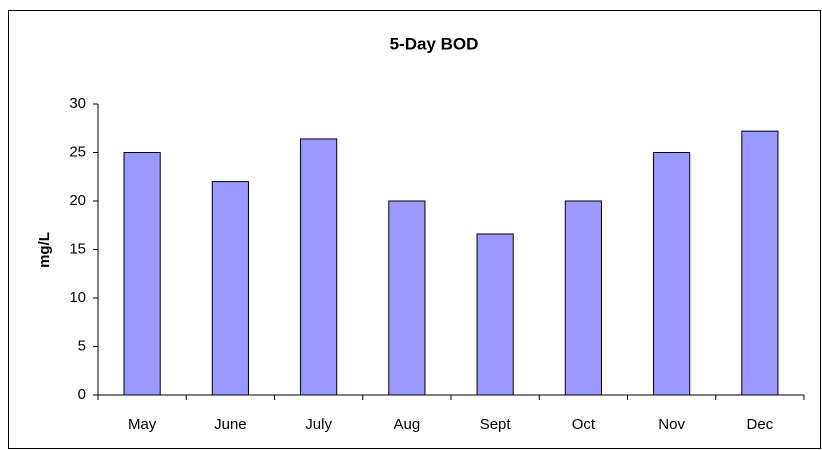 The width and height of the screenshot is (822, 450). What do you see at coordinates (77, 103) in the screenshot?
I see `y-tick-label: 30` at bounding box center [77, 103].